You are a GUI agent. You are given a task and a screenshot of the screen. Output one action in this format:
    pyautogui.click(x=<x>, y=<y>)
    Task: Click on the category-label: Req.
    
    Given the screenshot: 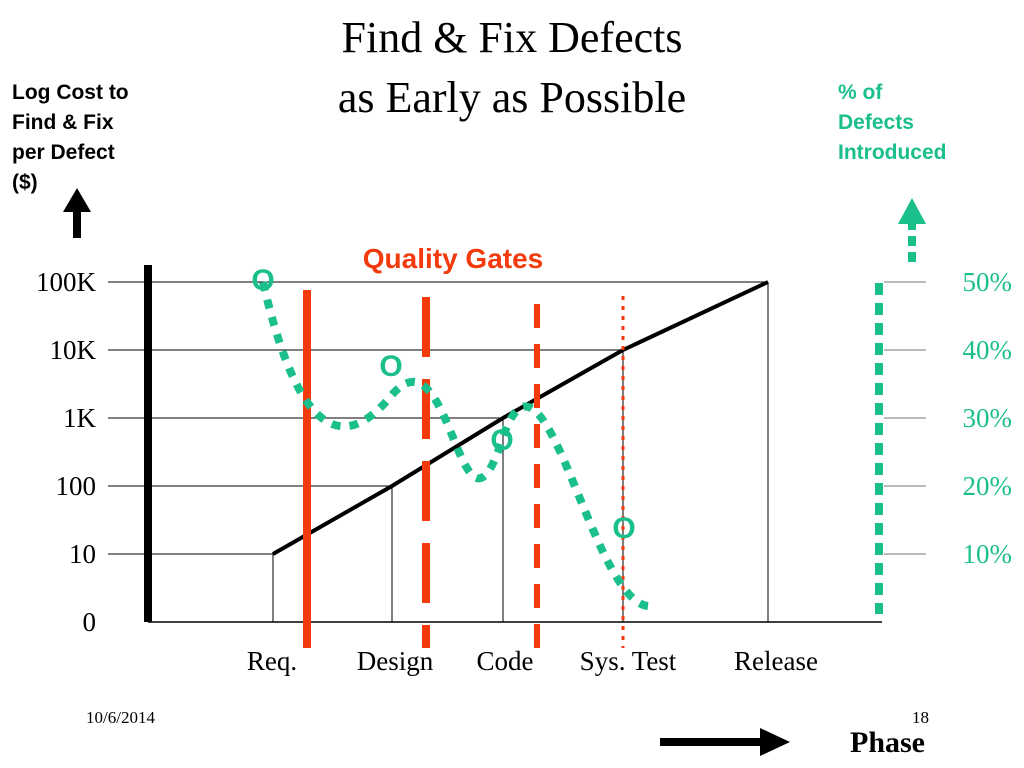 What is the action you would take?
    pyautogui.click(x=272, y=661)
    